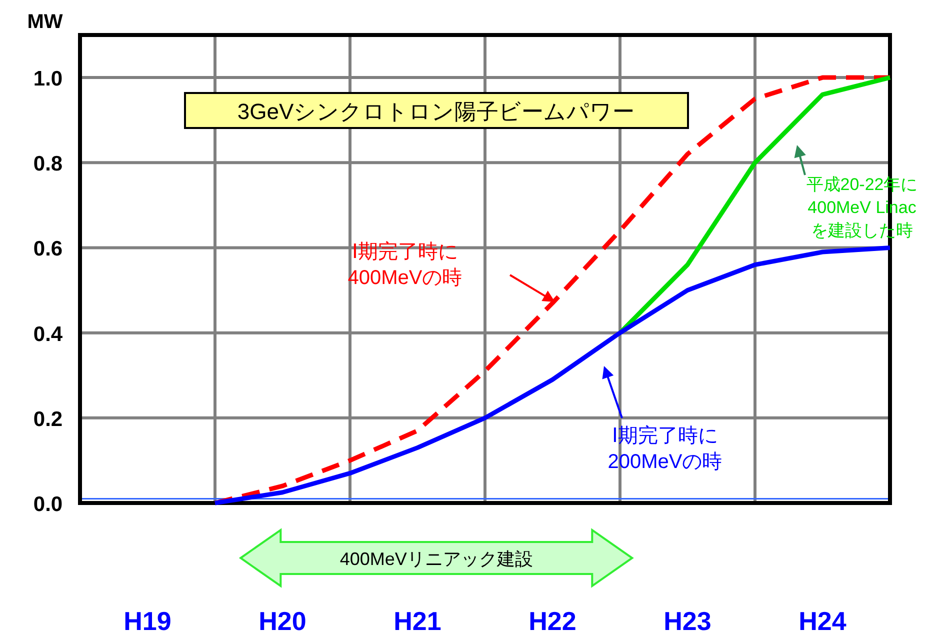 This screenshot has height=635, width=936. I want to click on x-tick-label: H19, so click(148, 620).